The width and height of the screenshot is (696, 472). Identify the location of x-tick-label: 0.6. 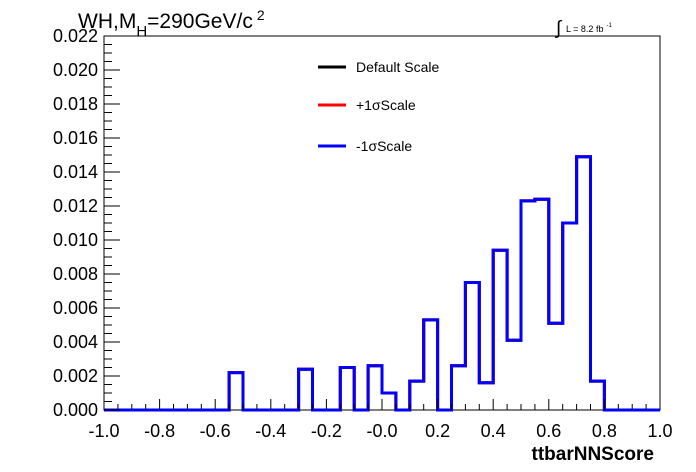
(548, 431).